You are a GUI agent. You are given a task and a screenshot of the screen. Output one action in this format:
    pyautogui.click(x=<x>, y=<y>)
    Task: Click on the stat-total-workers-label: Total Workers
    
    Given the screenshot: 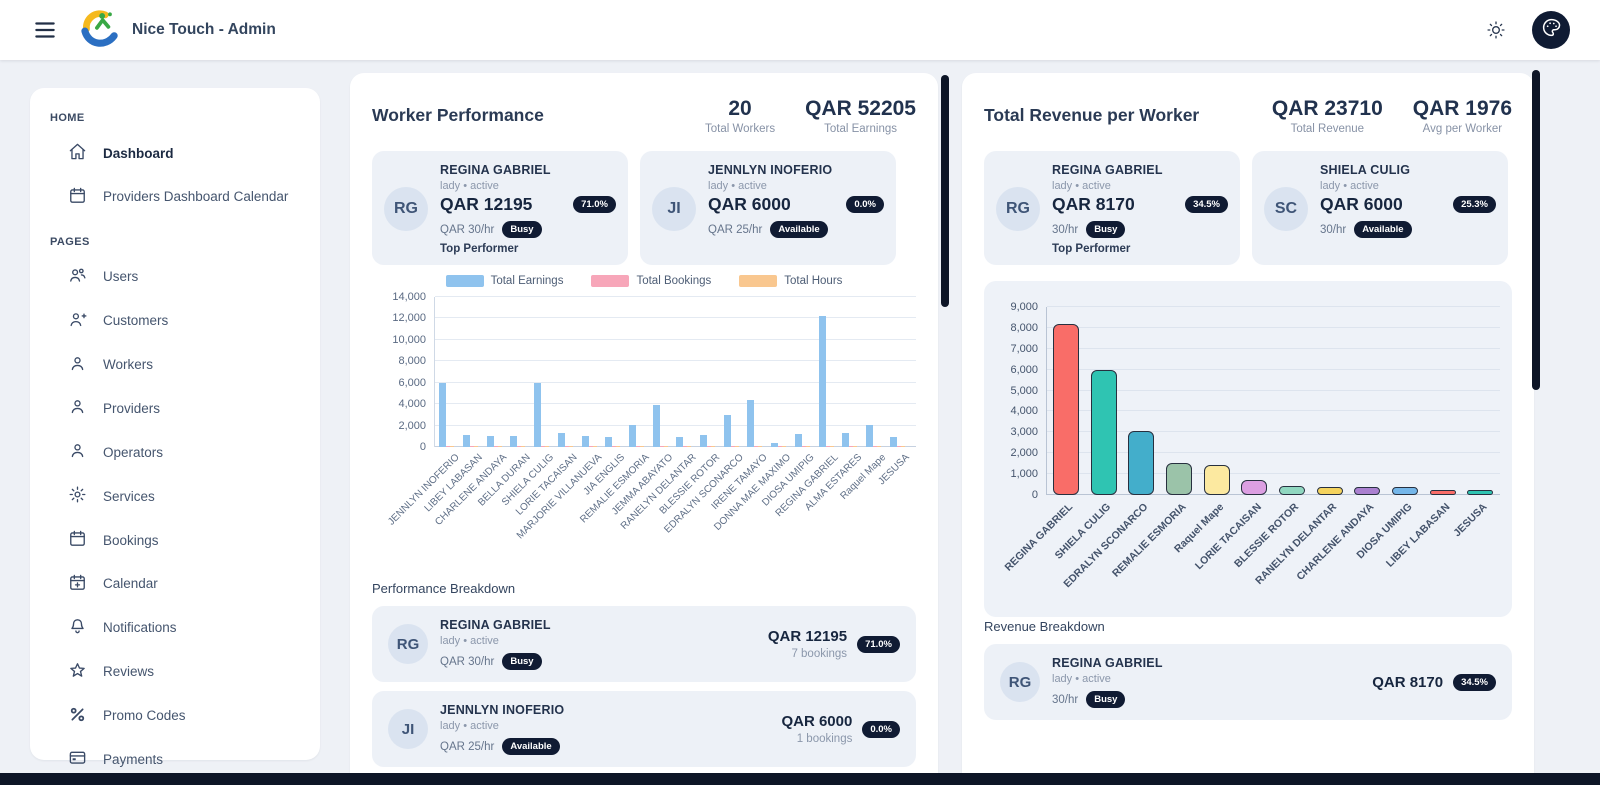 What is the action you would take?
    pyautogui.click(x=740, y=129)
    